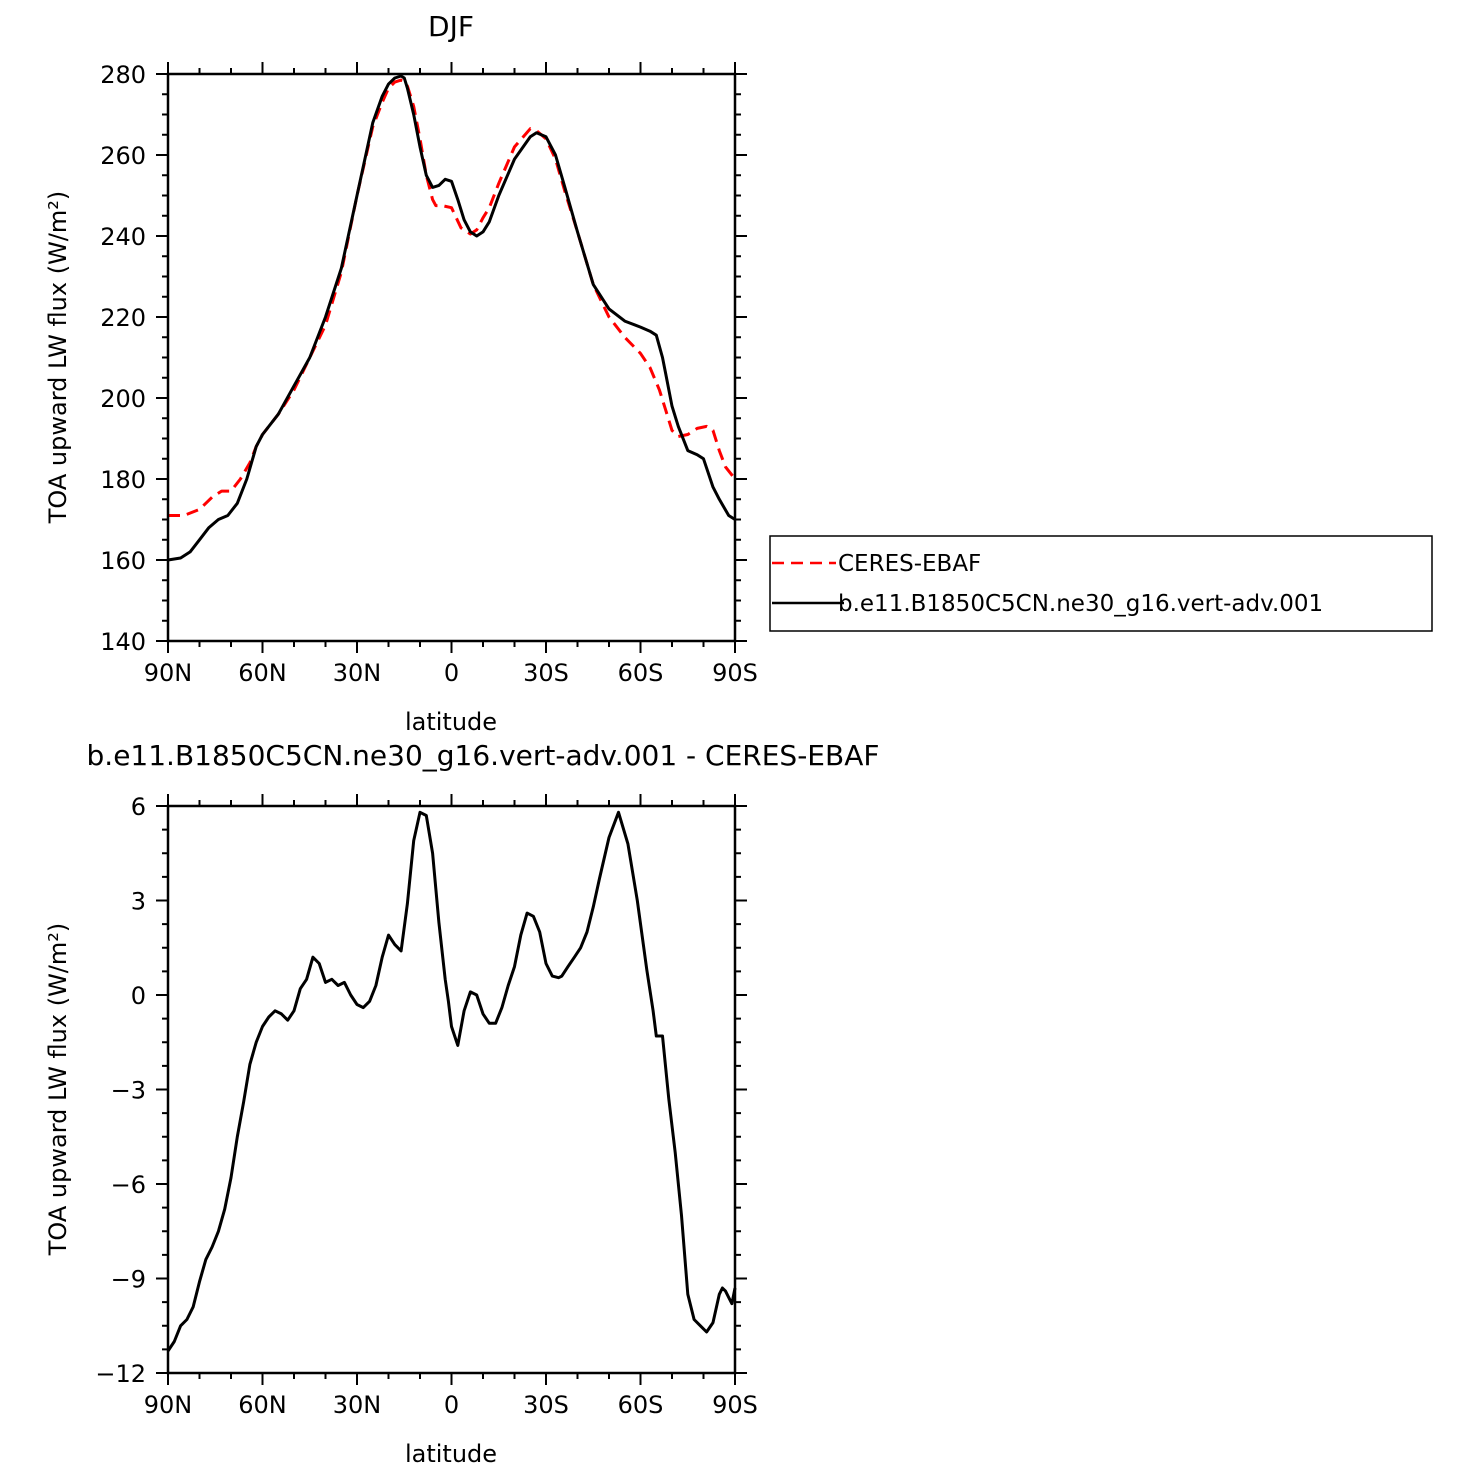 The image size is (1475, 1475). What do you see at coordinates (123, 642) in the screenshot?
I see `y-tick-label: 140` at bounding box center [123, 642].